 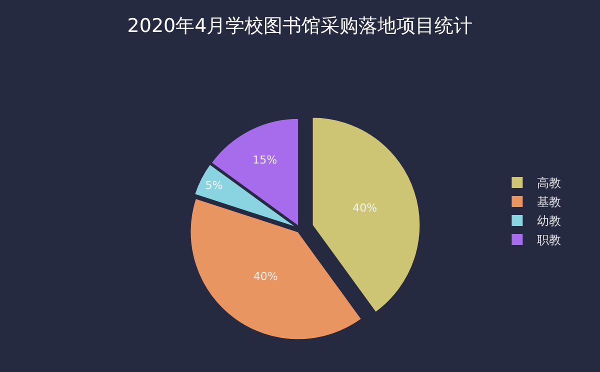 I want to click on legend-label: 幼教, so click(x=549, y=221).